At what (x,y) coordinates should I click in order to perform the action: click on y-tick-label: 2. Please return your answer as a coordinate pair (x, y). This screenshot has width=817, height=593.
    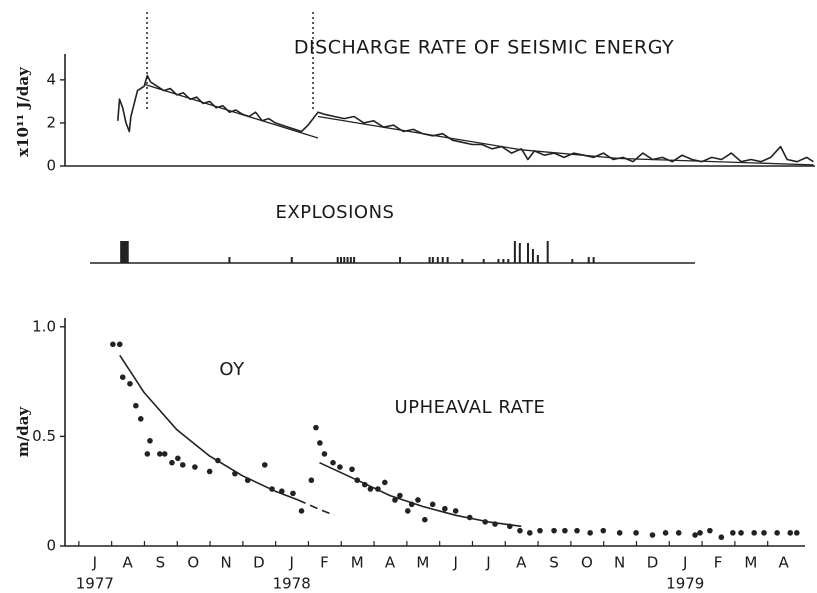
    Looking at the image, I should click on (51, 122).